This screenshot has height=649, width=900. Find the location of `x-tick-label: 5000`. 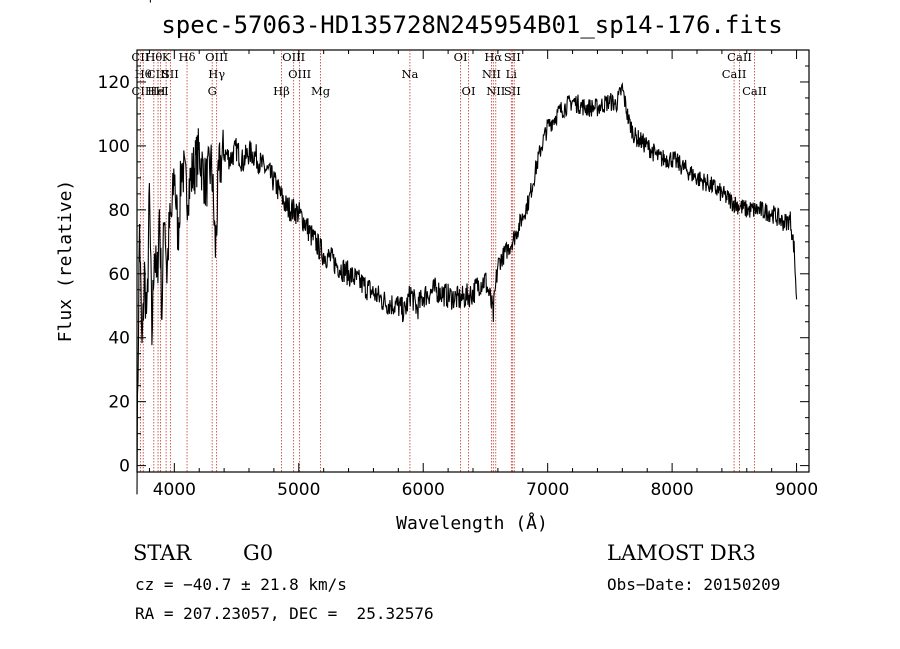

x-tick-label: 5000 is located at coordinates (298, 490).